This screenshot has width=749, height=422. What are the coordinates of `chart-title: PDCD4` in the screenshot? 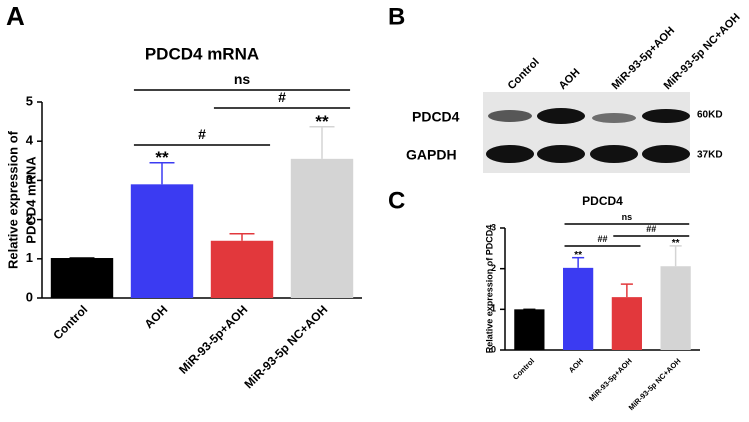 It's located at (602, 201).